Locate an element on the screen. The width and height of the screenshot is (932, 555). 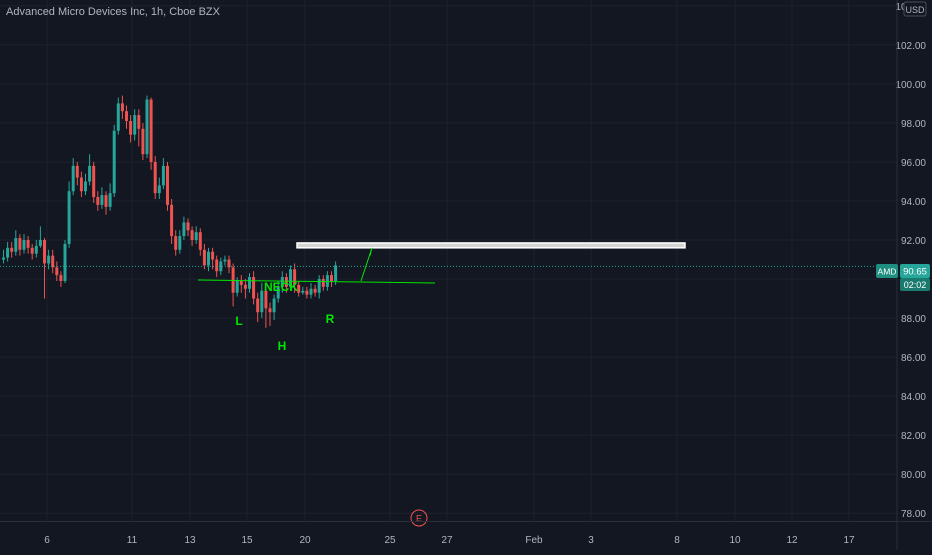
time-tick-label: 27 is located at coordinates (447, 540).